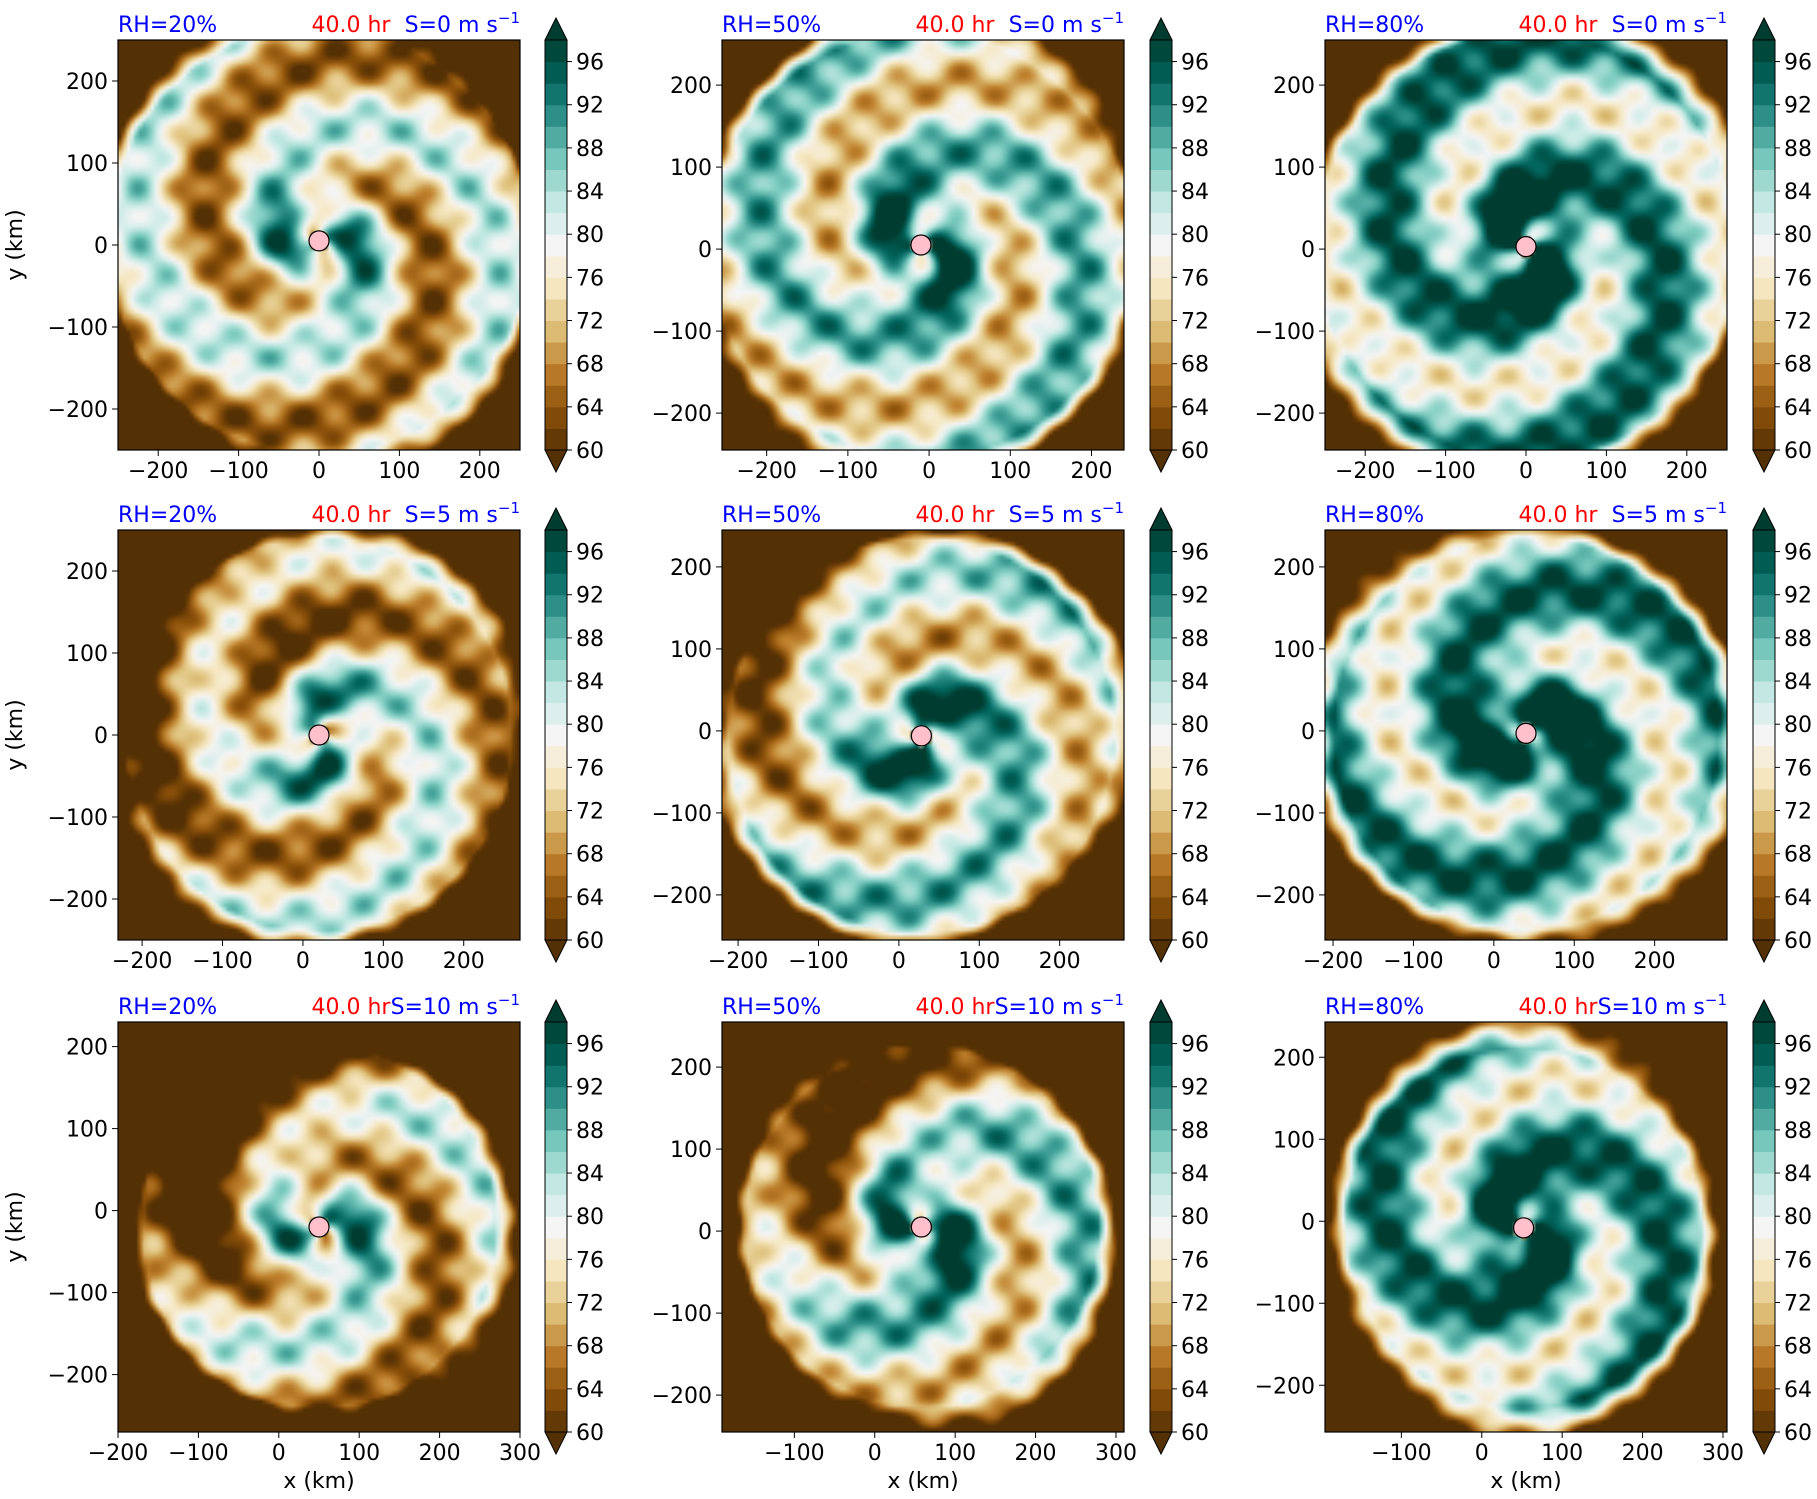 The image size is (1817, 1499). What do you see at coordinates (87, 572) in the screenshot?
I see `y-tick-label: 200` at bounding box center [87, 572].